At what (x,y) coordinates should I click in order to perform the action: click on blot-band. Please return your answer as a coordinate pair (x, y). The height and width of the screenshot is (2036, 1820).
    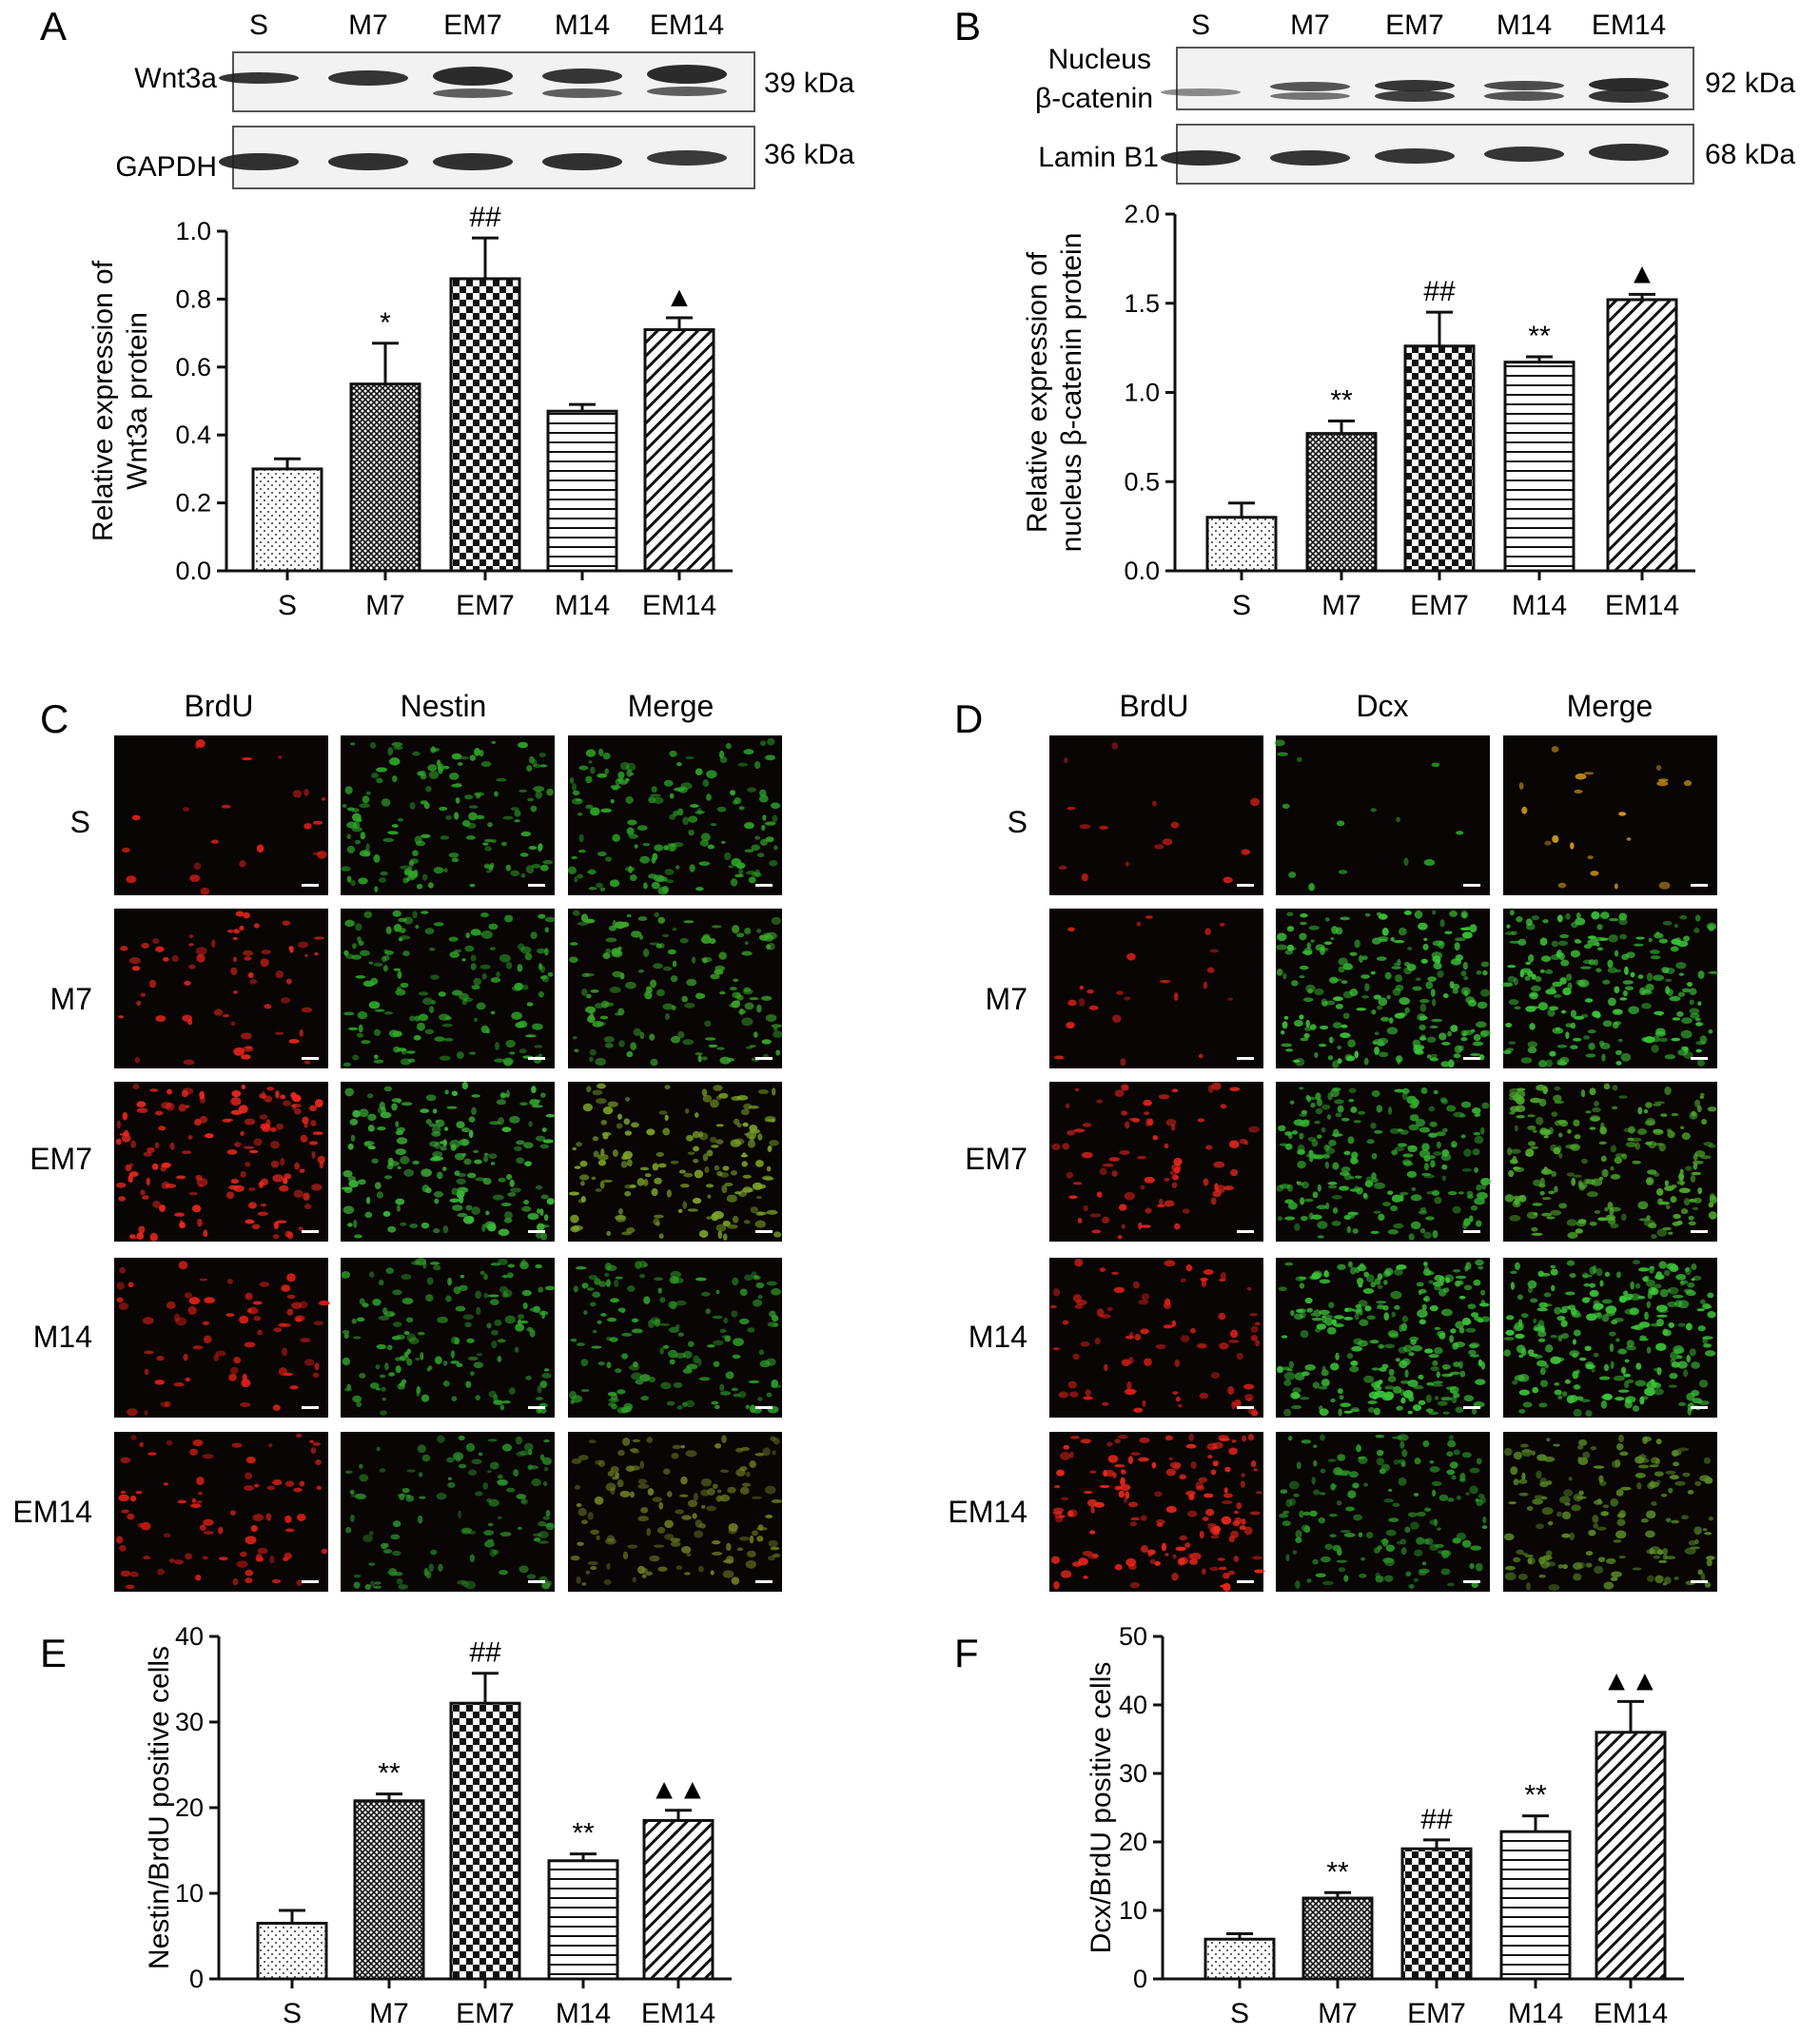
    Looking at the image, I should click on (1415, 156).